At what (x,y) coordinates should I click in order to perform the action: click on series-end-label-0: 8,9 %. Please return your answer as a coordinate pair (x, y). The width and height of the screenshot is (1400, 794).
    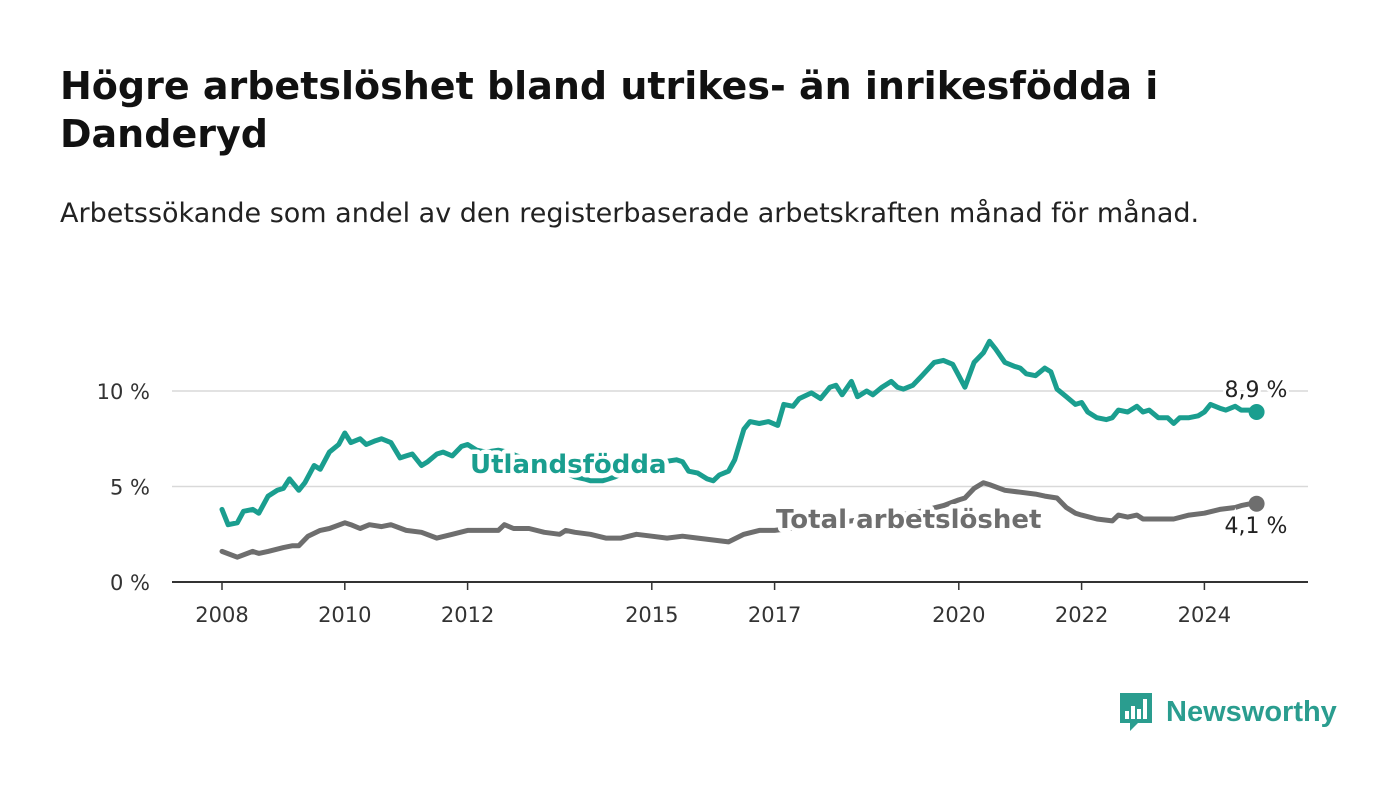
    Looking at the image, I should click on (1256, 390).